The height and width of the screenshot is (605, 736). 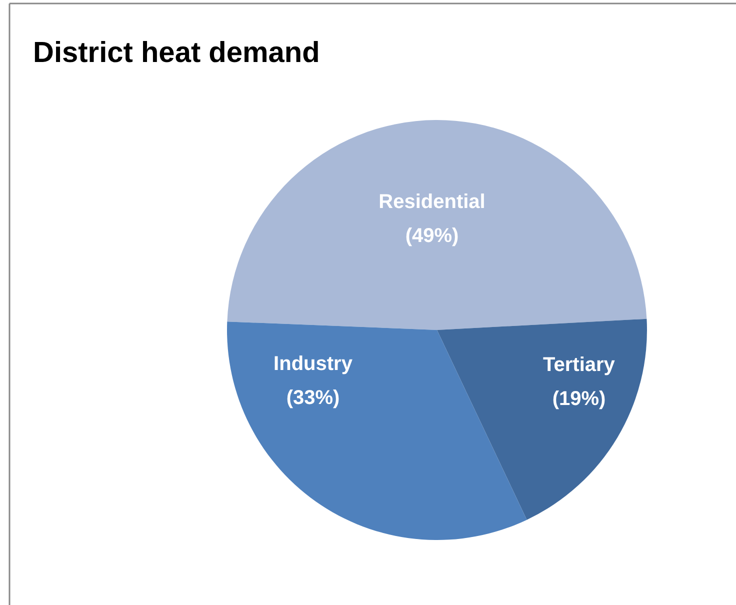 What do you see at coordinates (314, 364) in the screenshot?
I see `slice-label: Industry` at bounding box center [314, 364].